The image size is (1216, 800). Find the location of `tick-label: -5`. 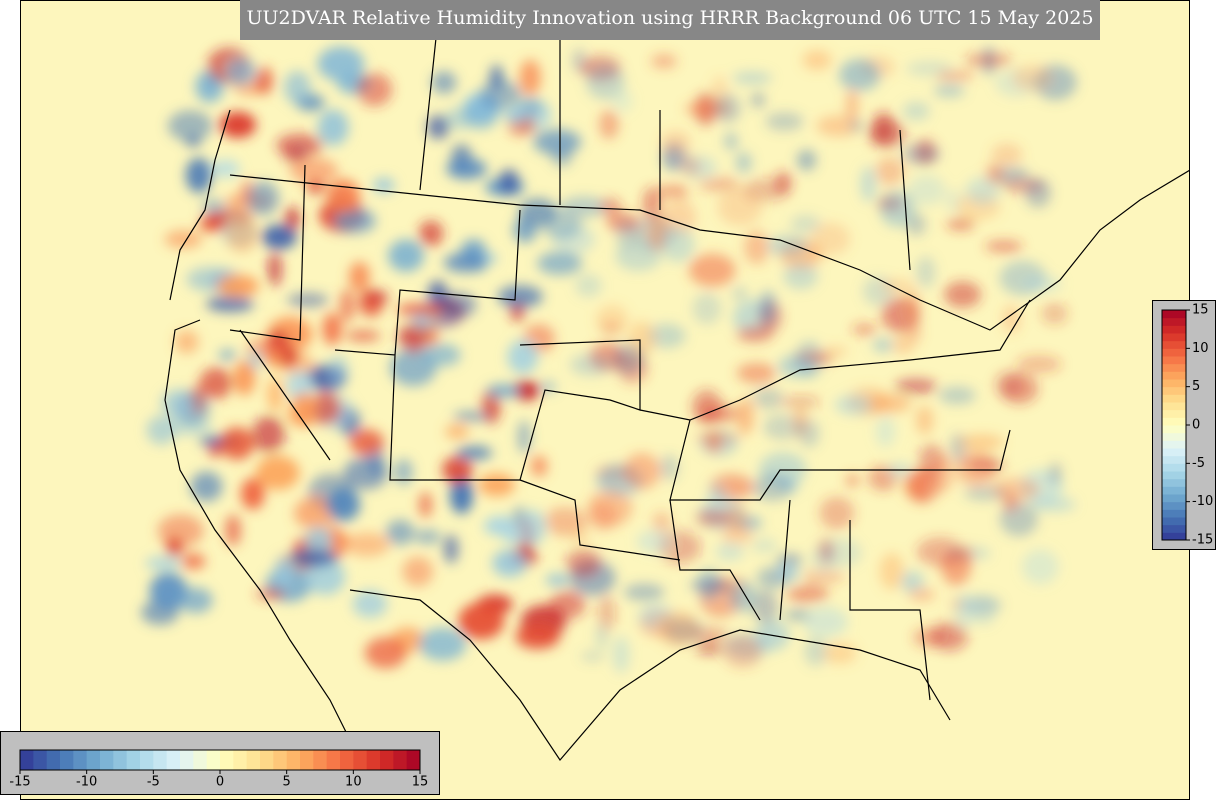

tick-label: -5 is located at coordinates (1198, 463).